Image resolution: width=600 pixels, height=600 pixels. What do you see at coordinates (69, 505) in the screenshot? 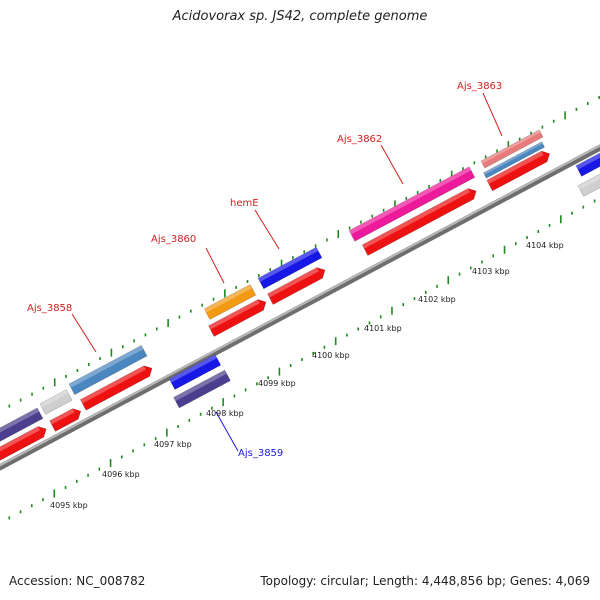
I see `scale-label: 4095 kbp` at bounding box center [69, 505].